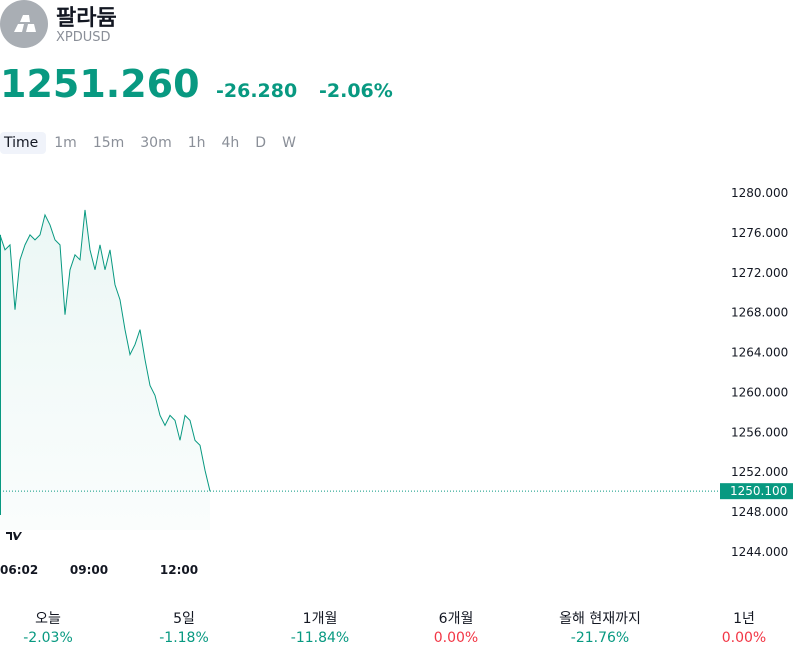 This screenshot has width=800, height=660. I want to click on interval-tab: Time, so click(23, 143).